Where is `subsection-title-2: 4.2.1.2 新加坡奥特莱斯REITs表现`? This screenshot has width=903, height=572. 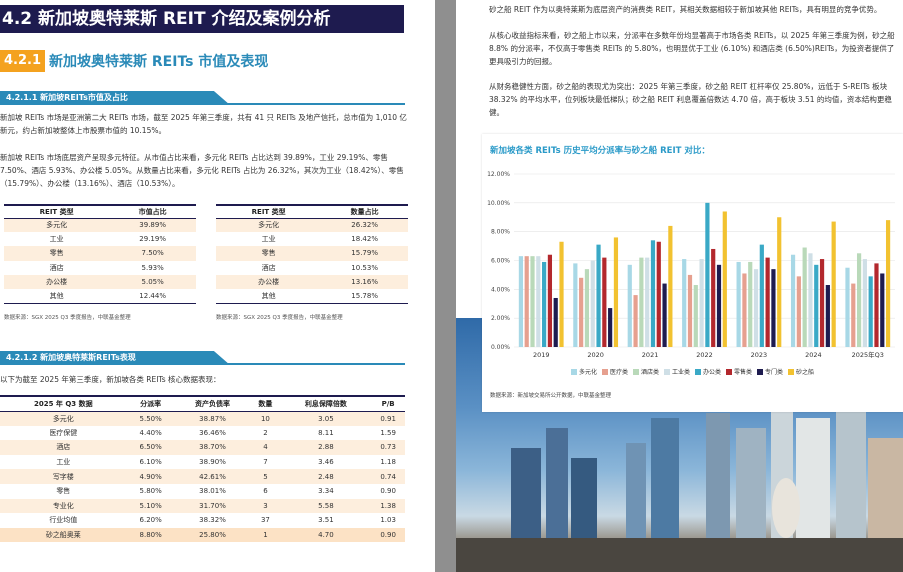 subsection-title-2: 4.2.1.2 新加坡奥特莱斯REITs表现 is located at coordinates (115, 358).